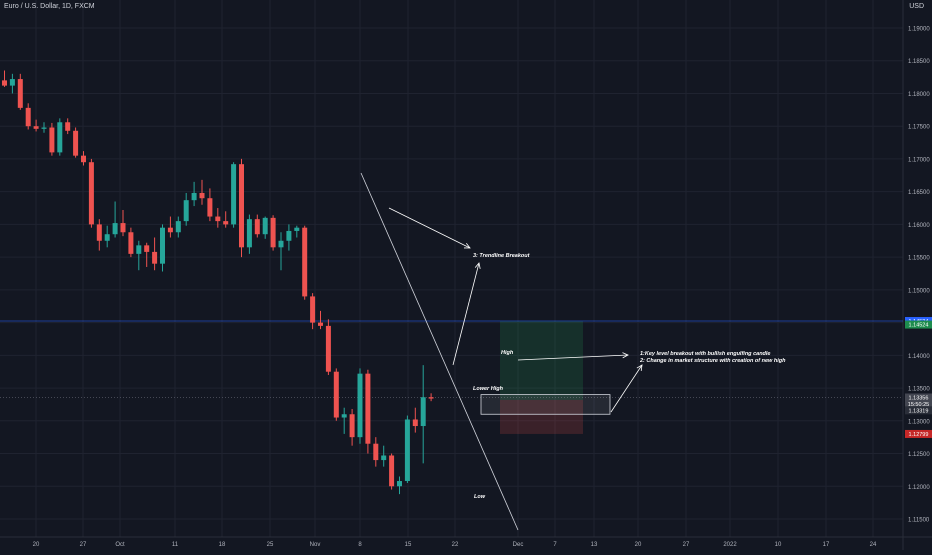 This screenshot has height=555, width=932. What do you see at coordinates (439, 351) in the screenshot?
I see `trendline` at bounding box center [439, 351].